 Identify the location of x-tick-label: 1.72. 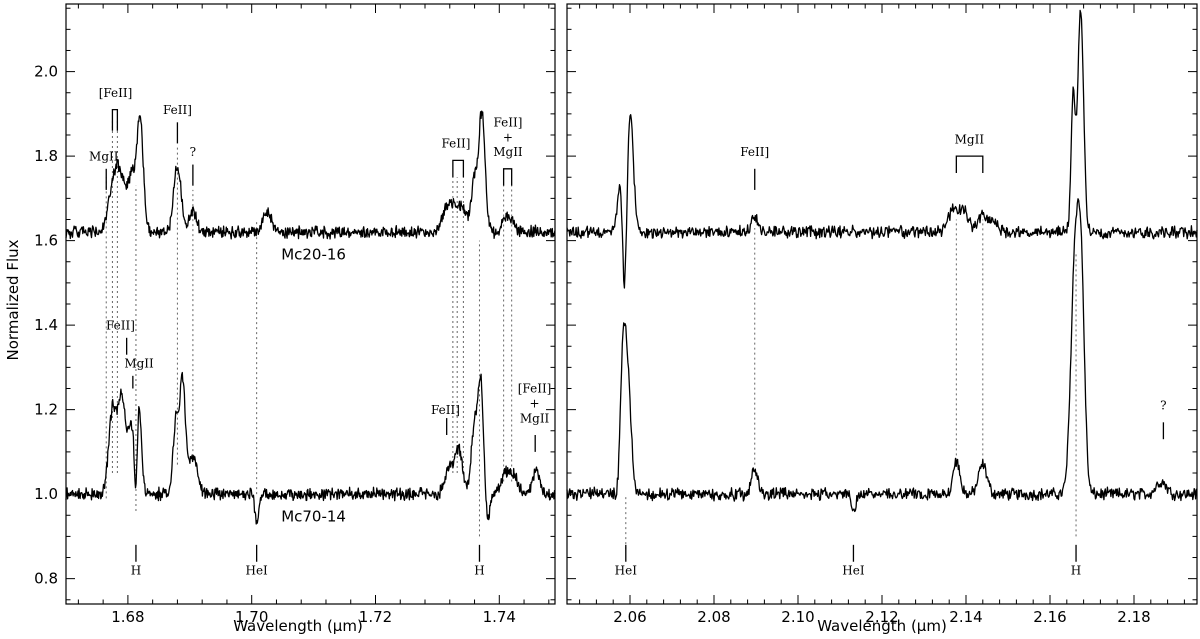
(375, 617).